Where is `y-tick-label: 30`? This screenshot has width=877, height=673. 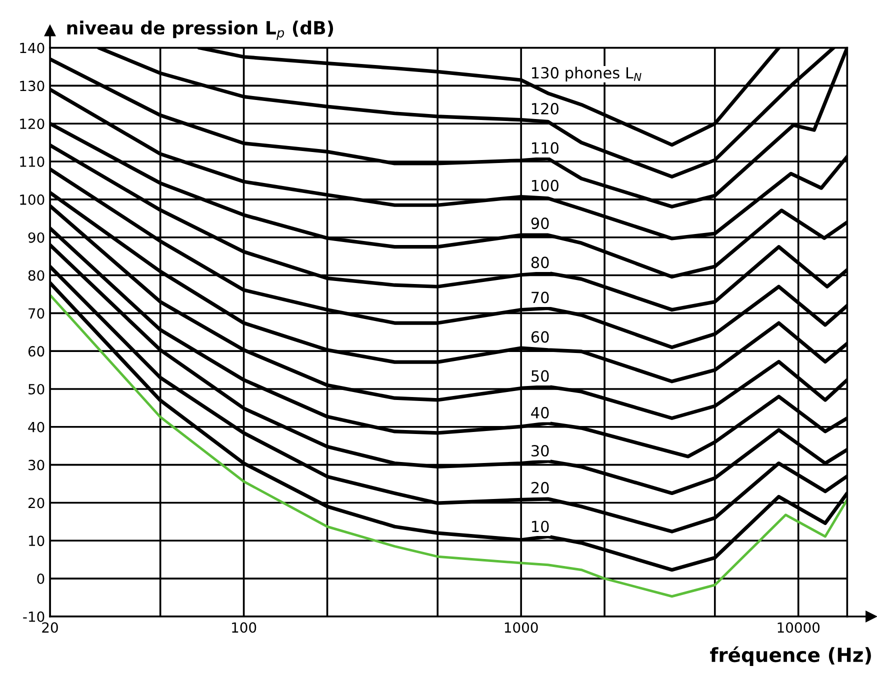
y-tick-label: 30 is located at coordinates (36, 465).